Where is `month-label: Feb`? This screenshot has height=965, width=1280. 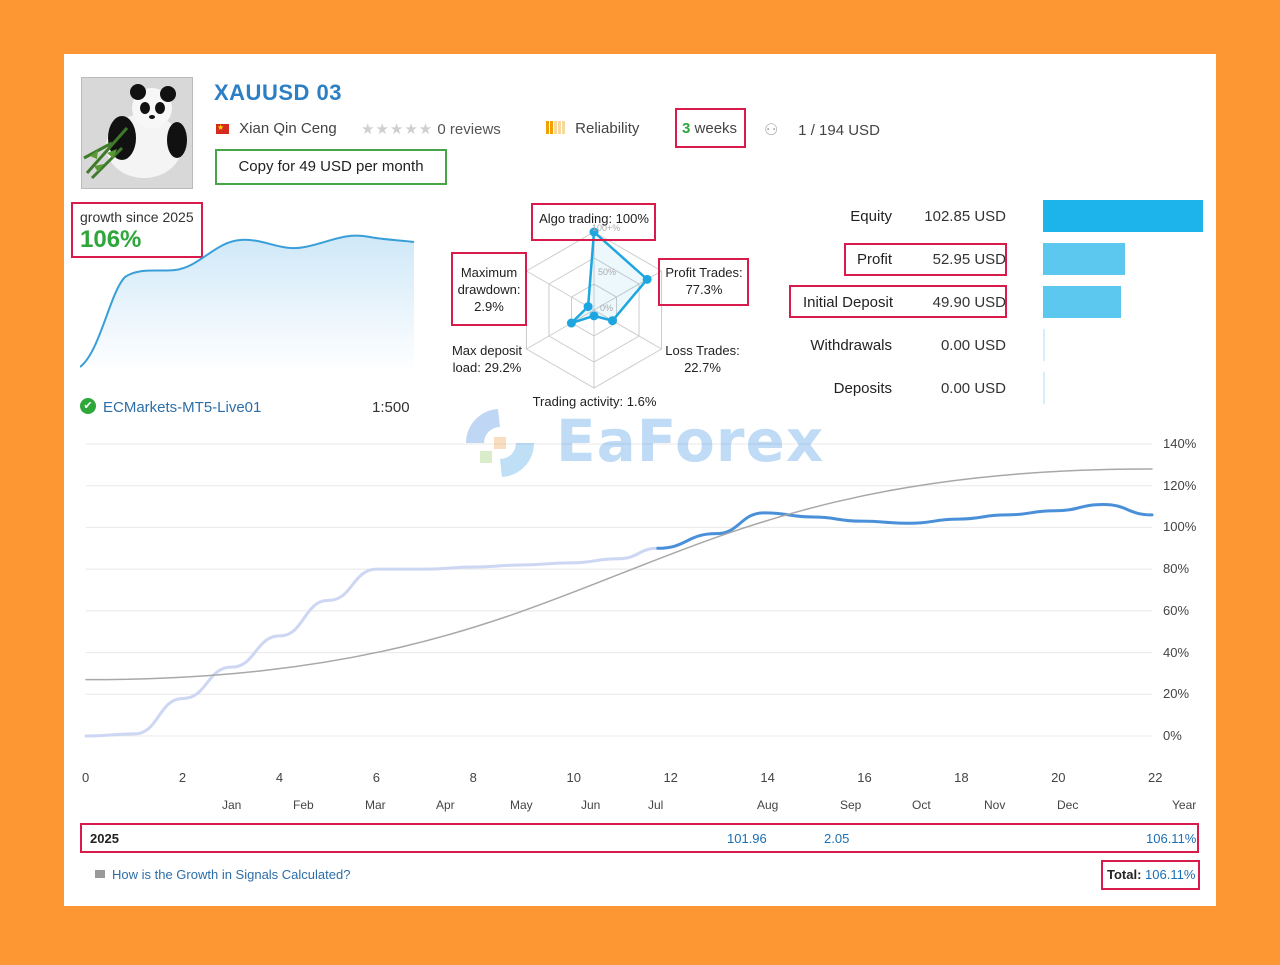 month-label: Feb is located at coordinates (303, 805).